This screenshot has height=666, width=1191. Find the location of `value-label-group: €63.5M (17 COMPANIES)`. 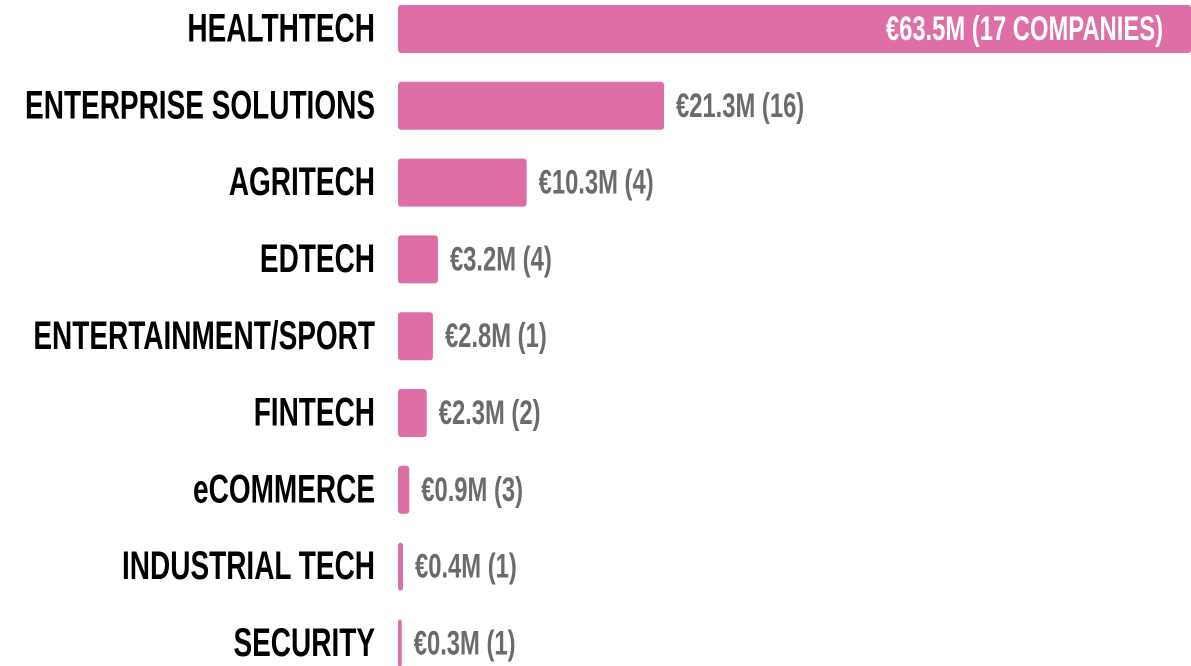

value-label-group: €63.5M (17 COMPANIES) is located at coordinates (1024, 29).